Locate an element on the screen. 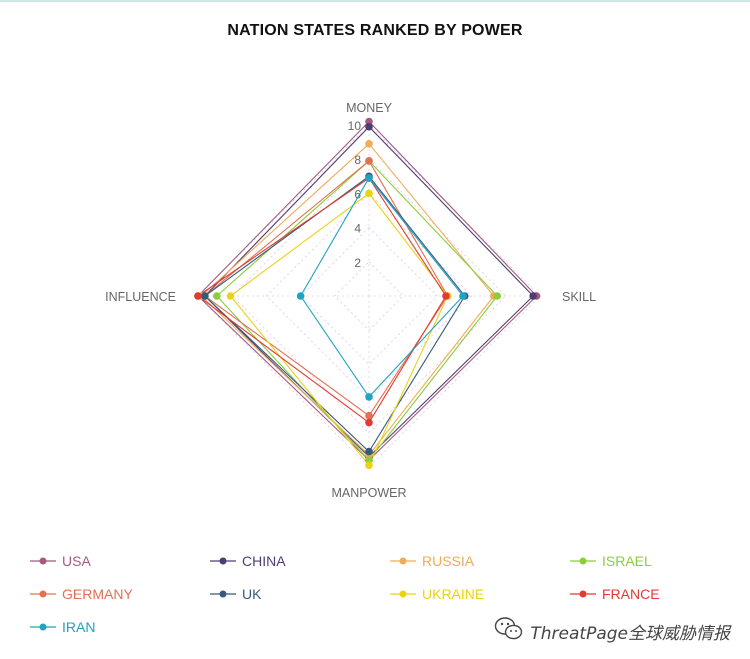  legend-label-iran: IRAN is located at coordinates (79, 627).